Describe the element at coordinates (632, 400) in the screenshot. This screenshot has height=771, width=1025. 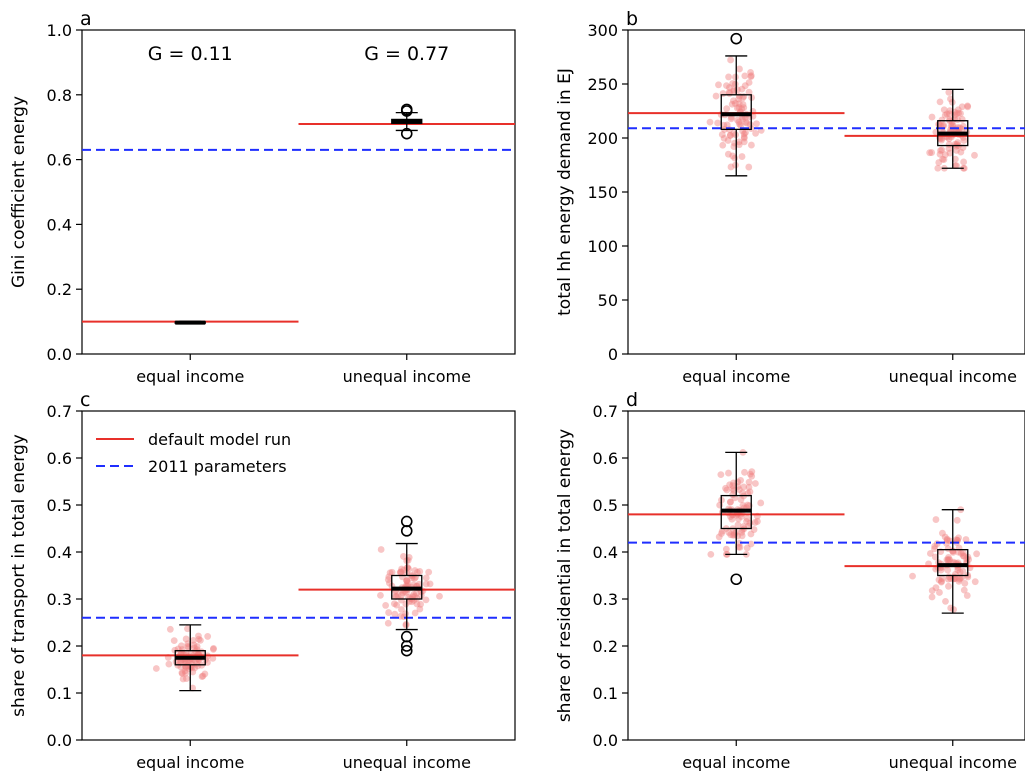
I see `panel-label: d` at that location.